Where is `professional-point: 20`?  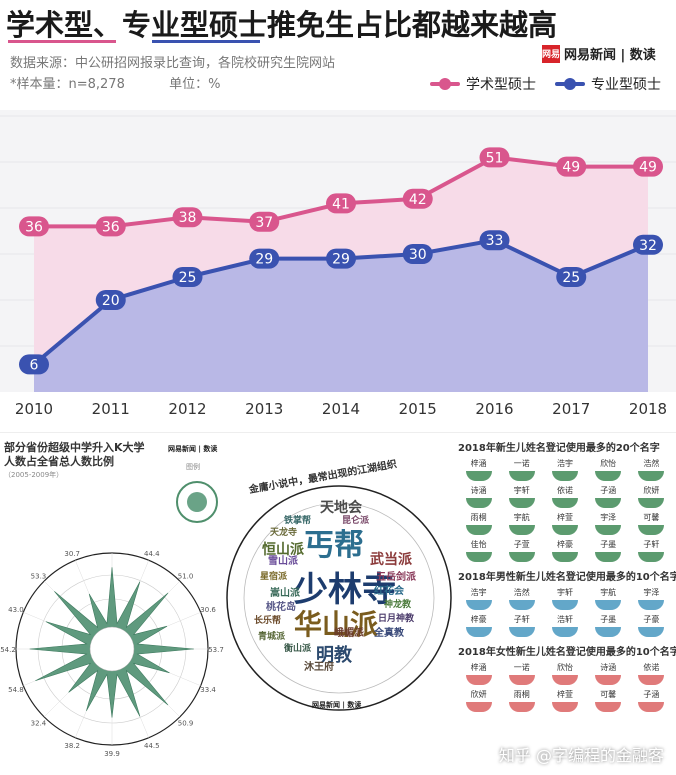
professional-point: 20 is located at coordinates (110, 300).